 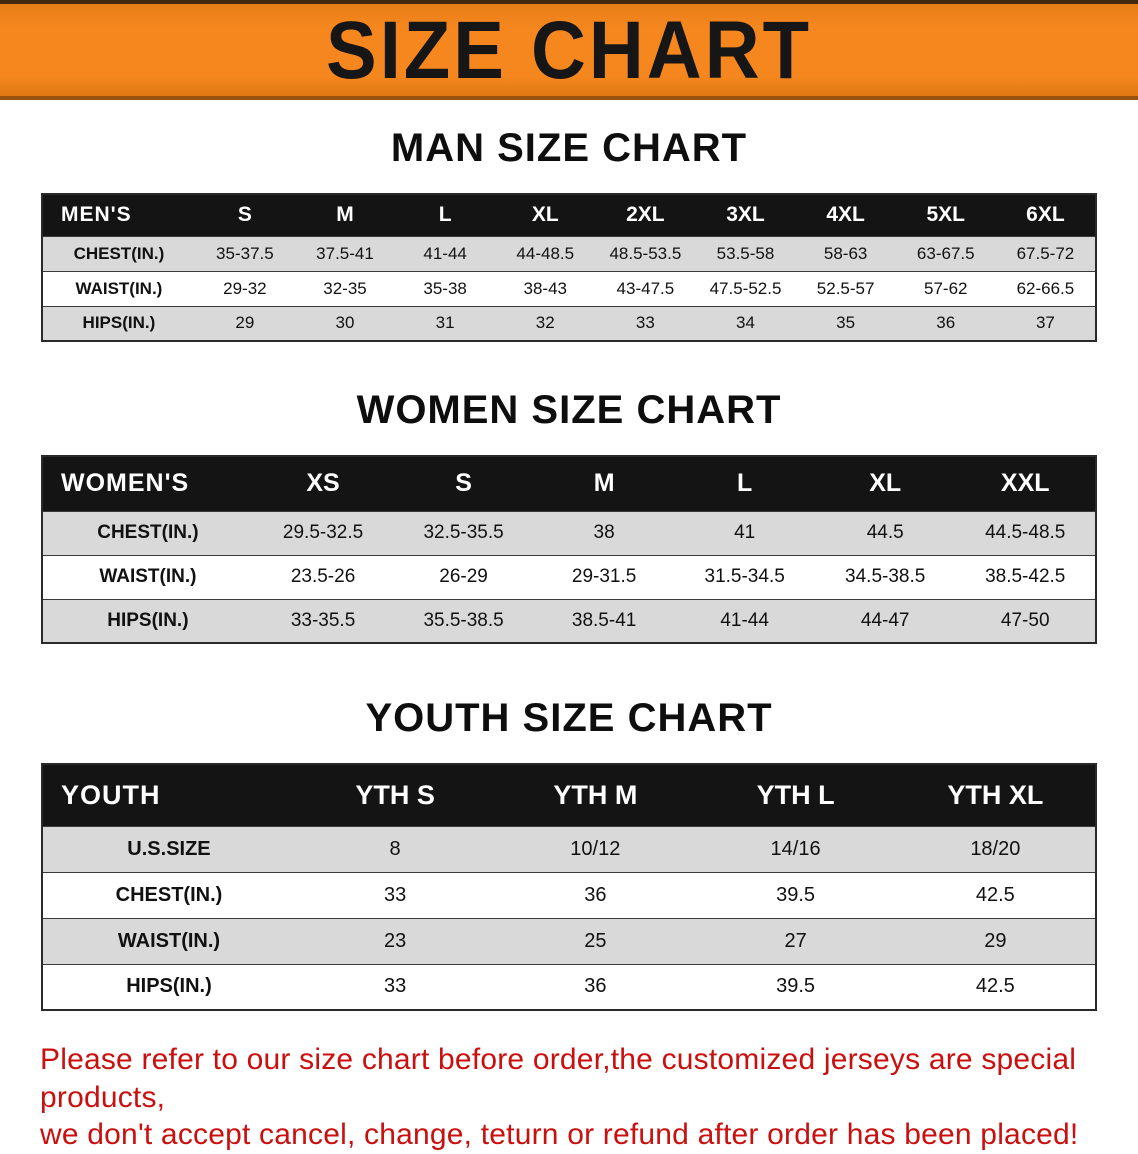 I want to click on men-measurement-cell: 32-35, so click(x=345, y=288).